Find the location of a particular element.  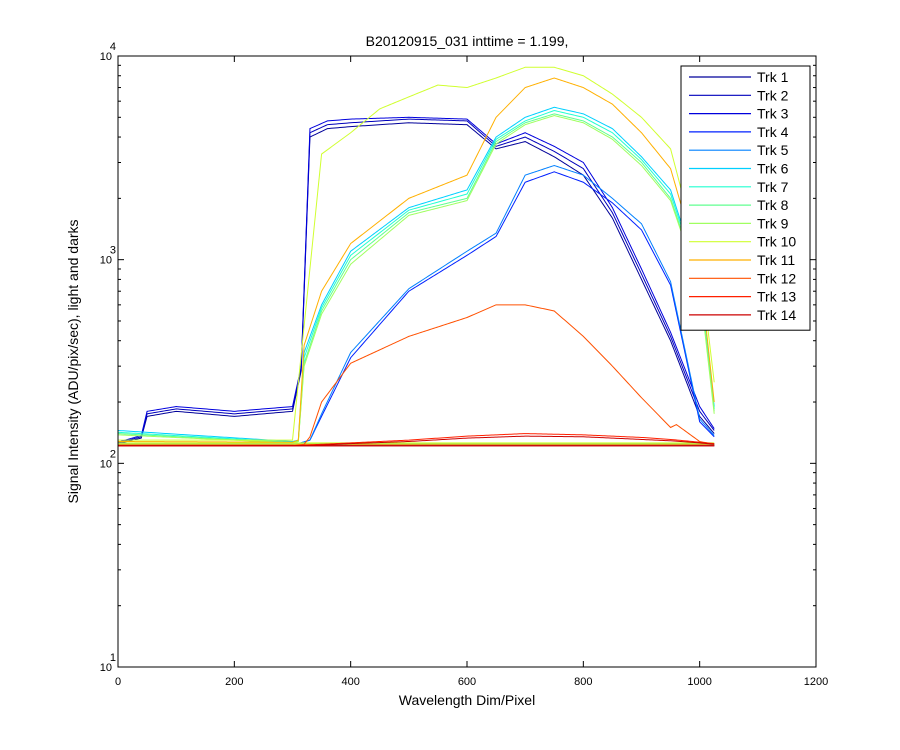

legend-label: Trk 13 is located at coordinates (776, 297).